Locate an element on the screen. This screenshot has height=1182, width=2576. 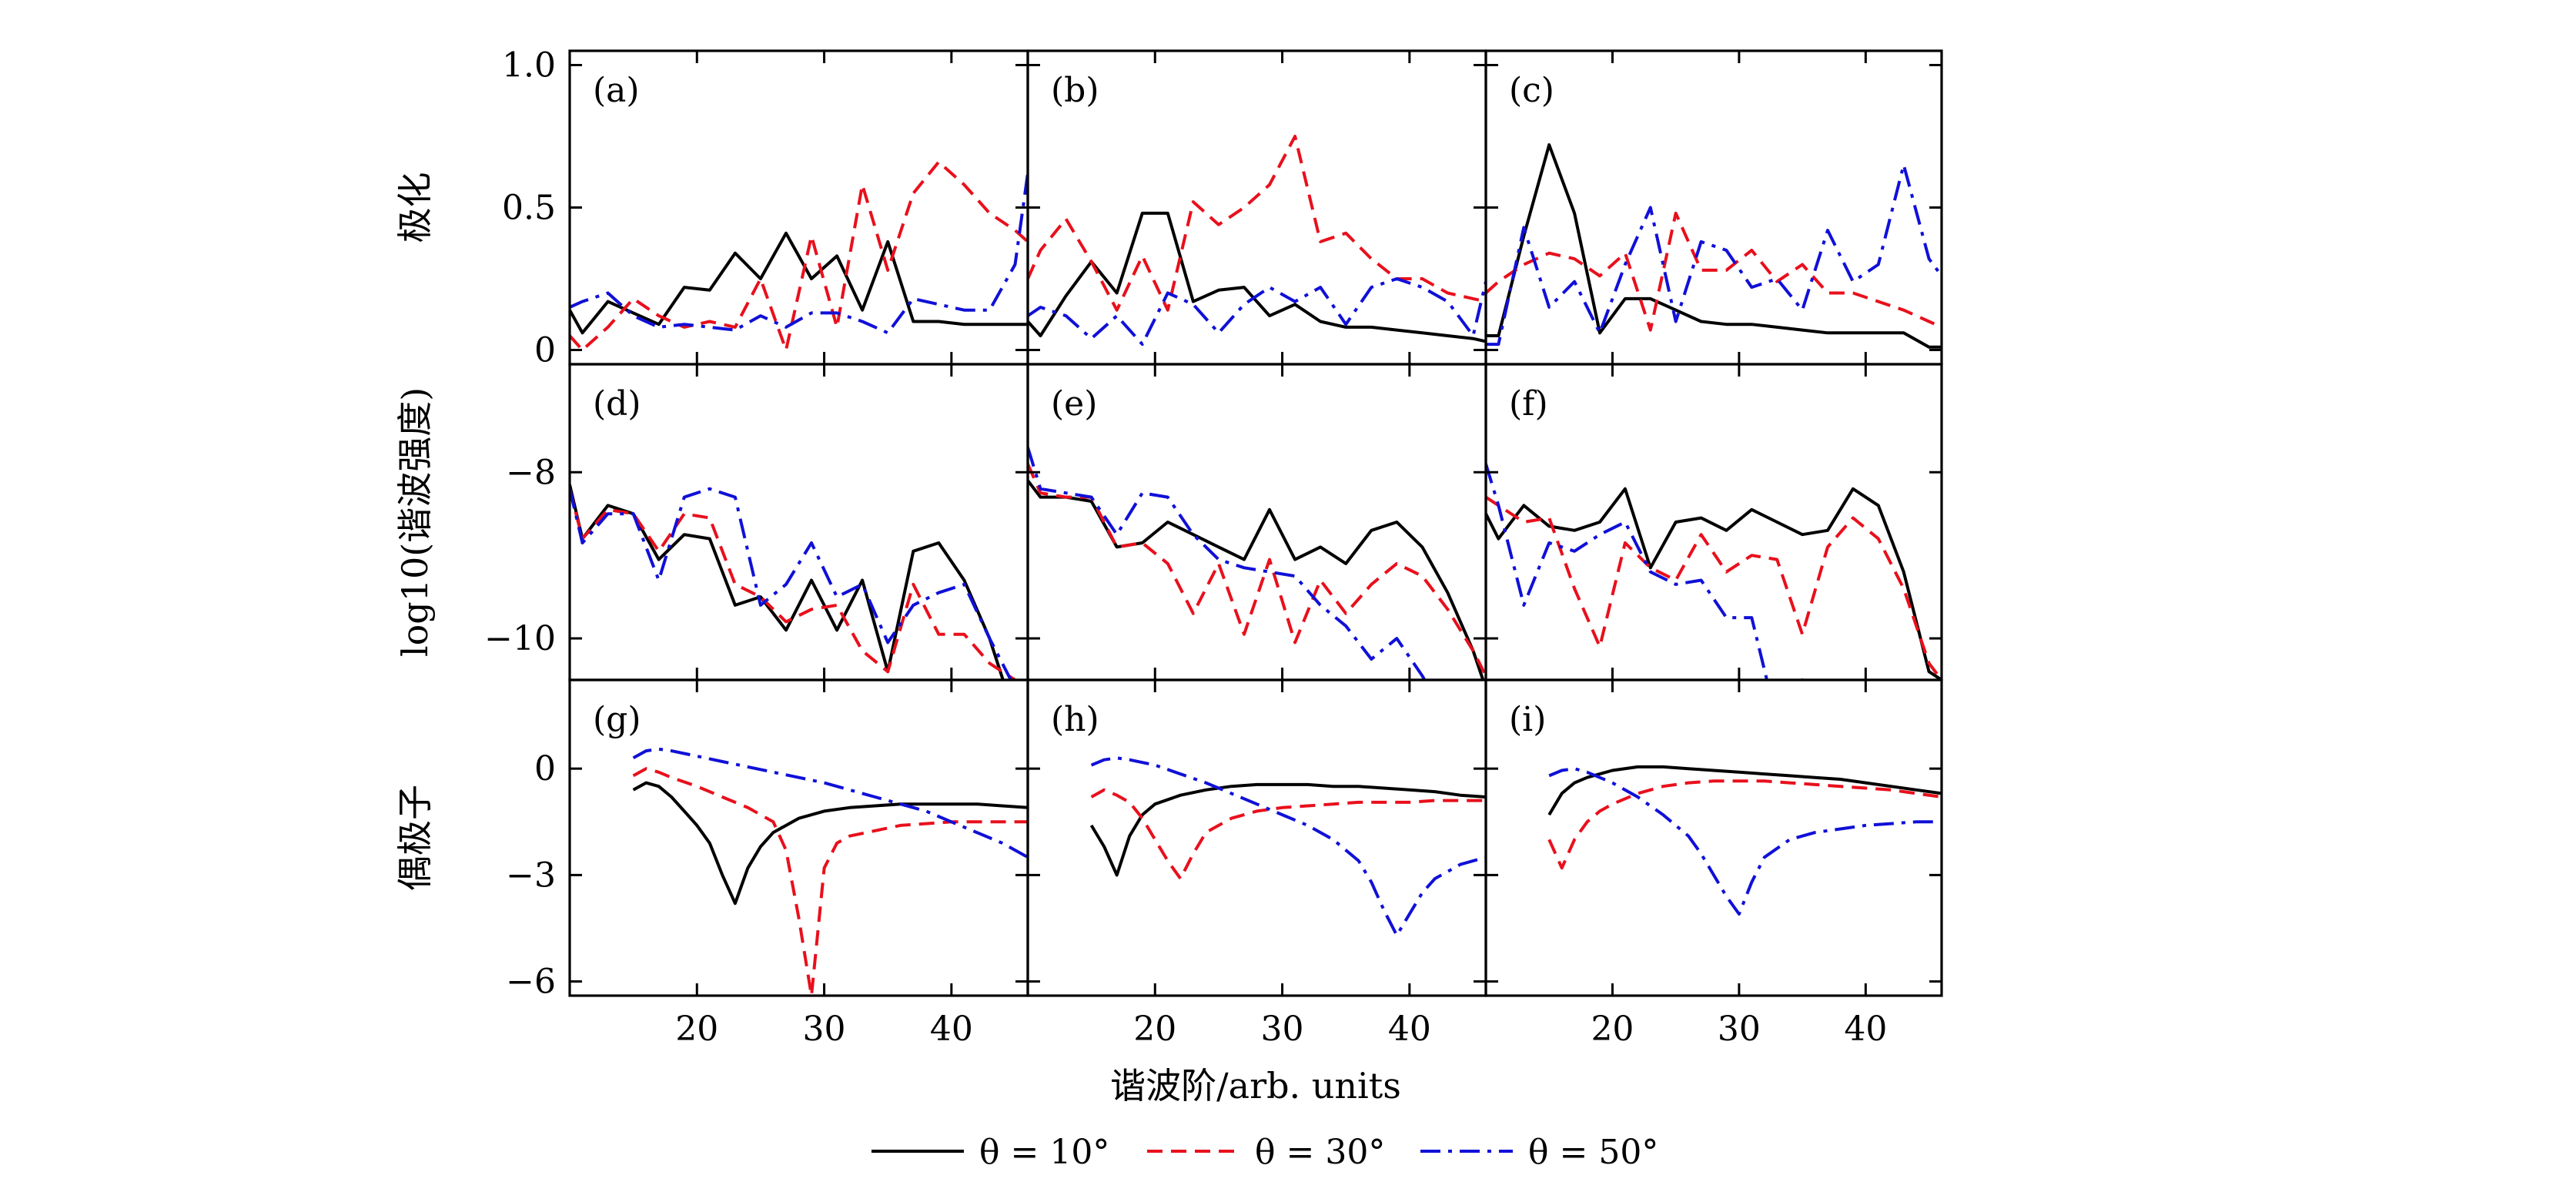
panel-f: (f) is located at coordinates (1713, 522).